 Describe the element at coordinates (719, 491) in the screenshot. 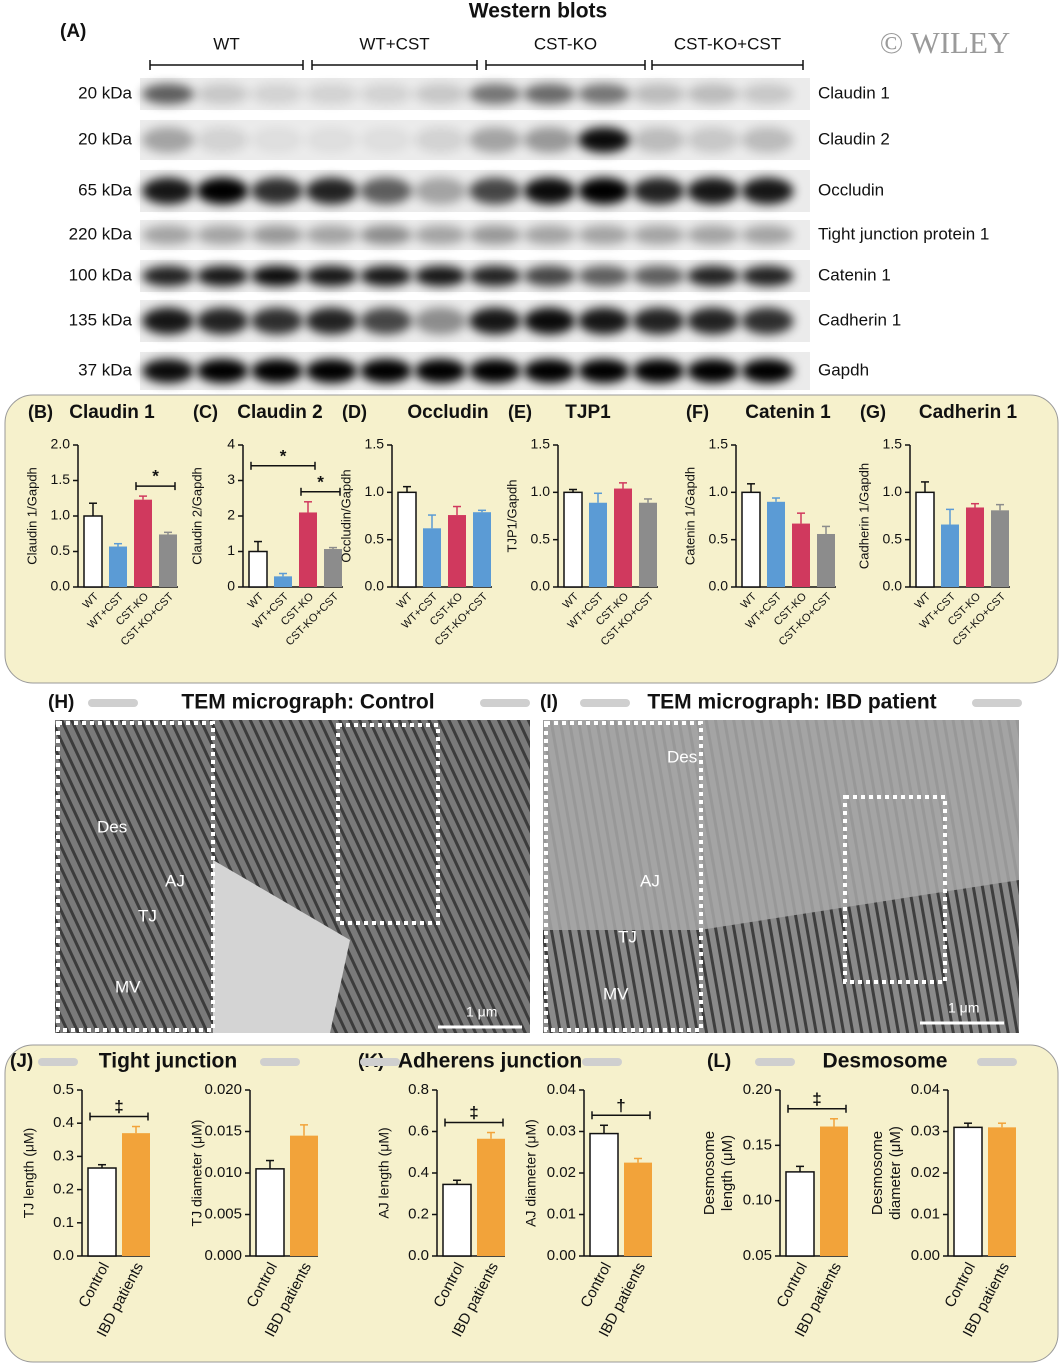

I see `y-tick-label: 1.0` at that location.